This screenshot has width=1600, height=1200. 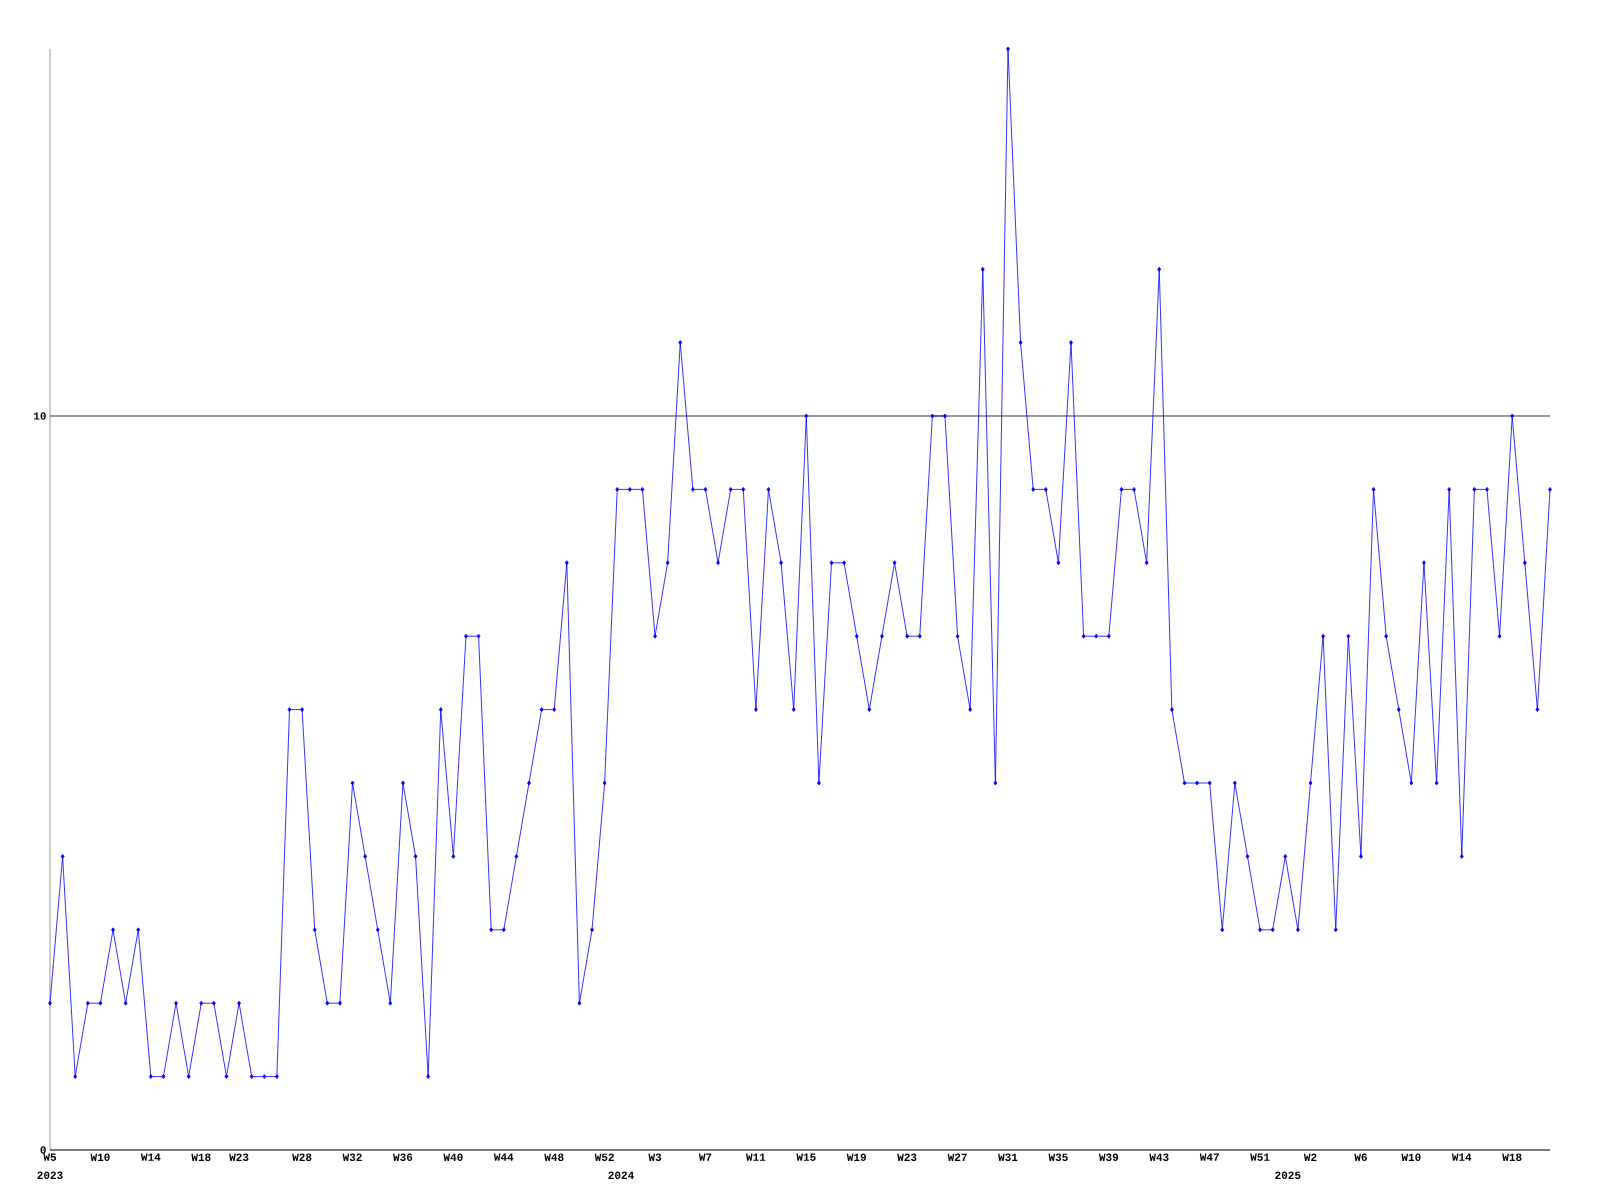 What do you see at coordinates (352, 1157) in the screenshot?
I see `x-tick-label: W32` at bounding box center [352, 1157].